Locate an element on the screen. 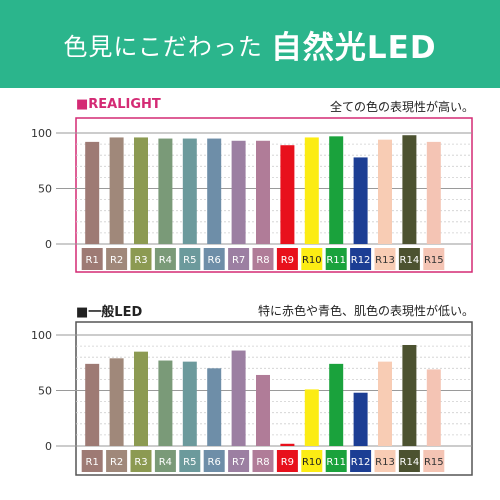 The width and height of the screenshot is (500, 500). realight-y-tick-label: 50 is located at coordinates (45, 189).